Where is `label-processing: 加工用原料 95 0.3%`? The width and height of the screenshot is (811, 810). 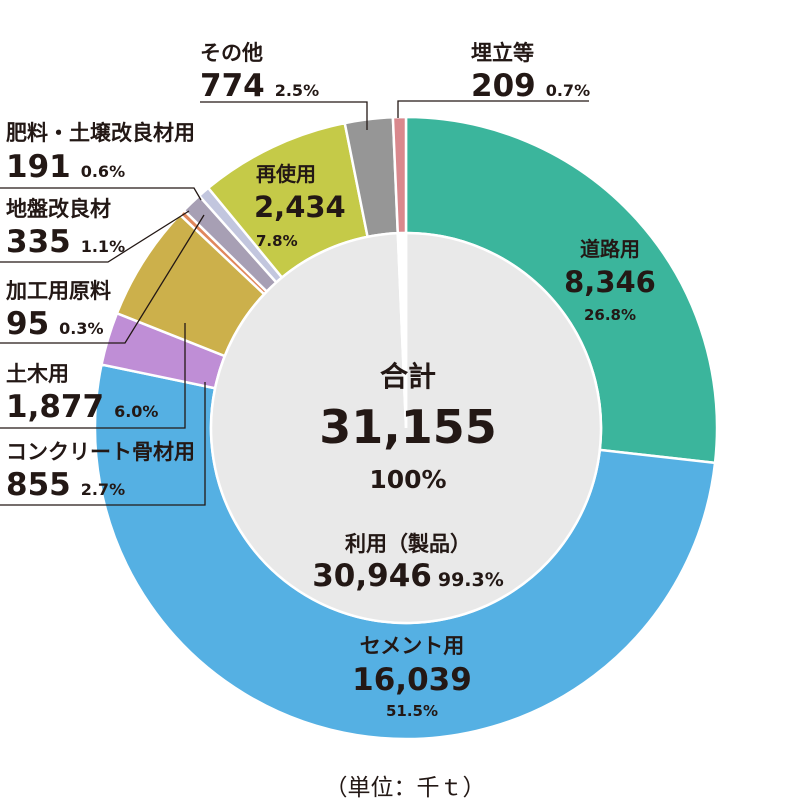
label-processing: 加工用原料 95 0.3% is located at coordinates (58, 310).